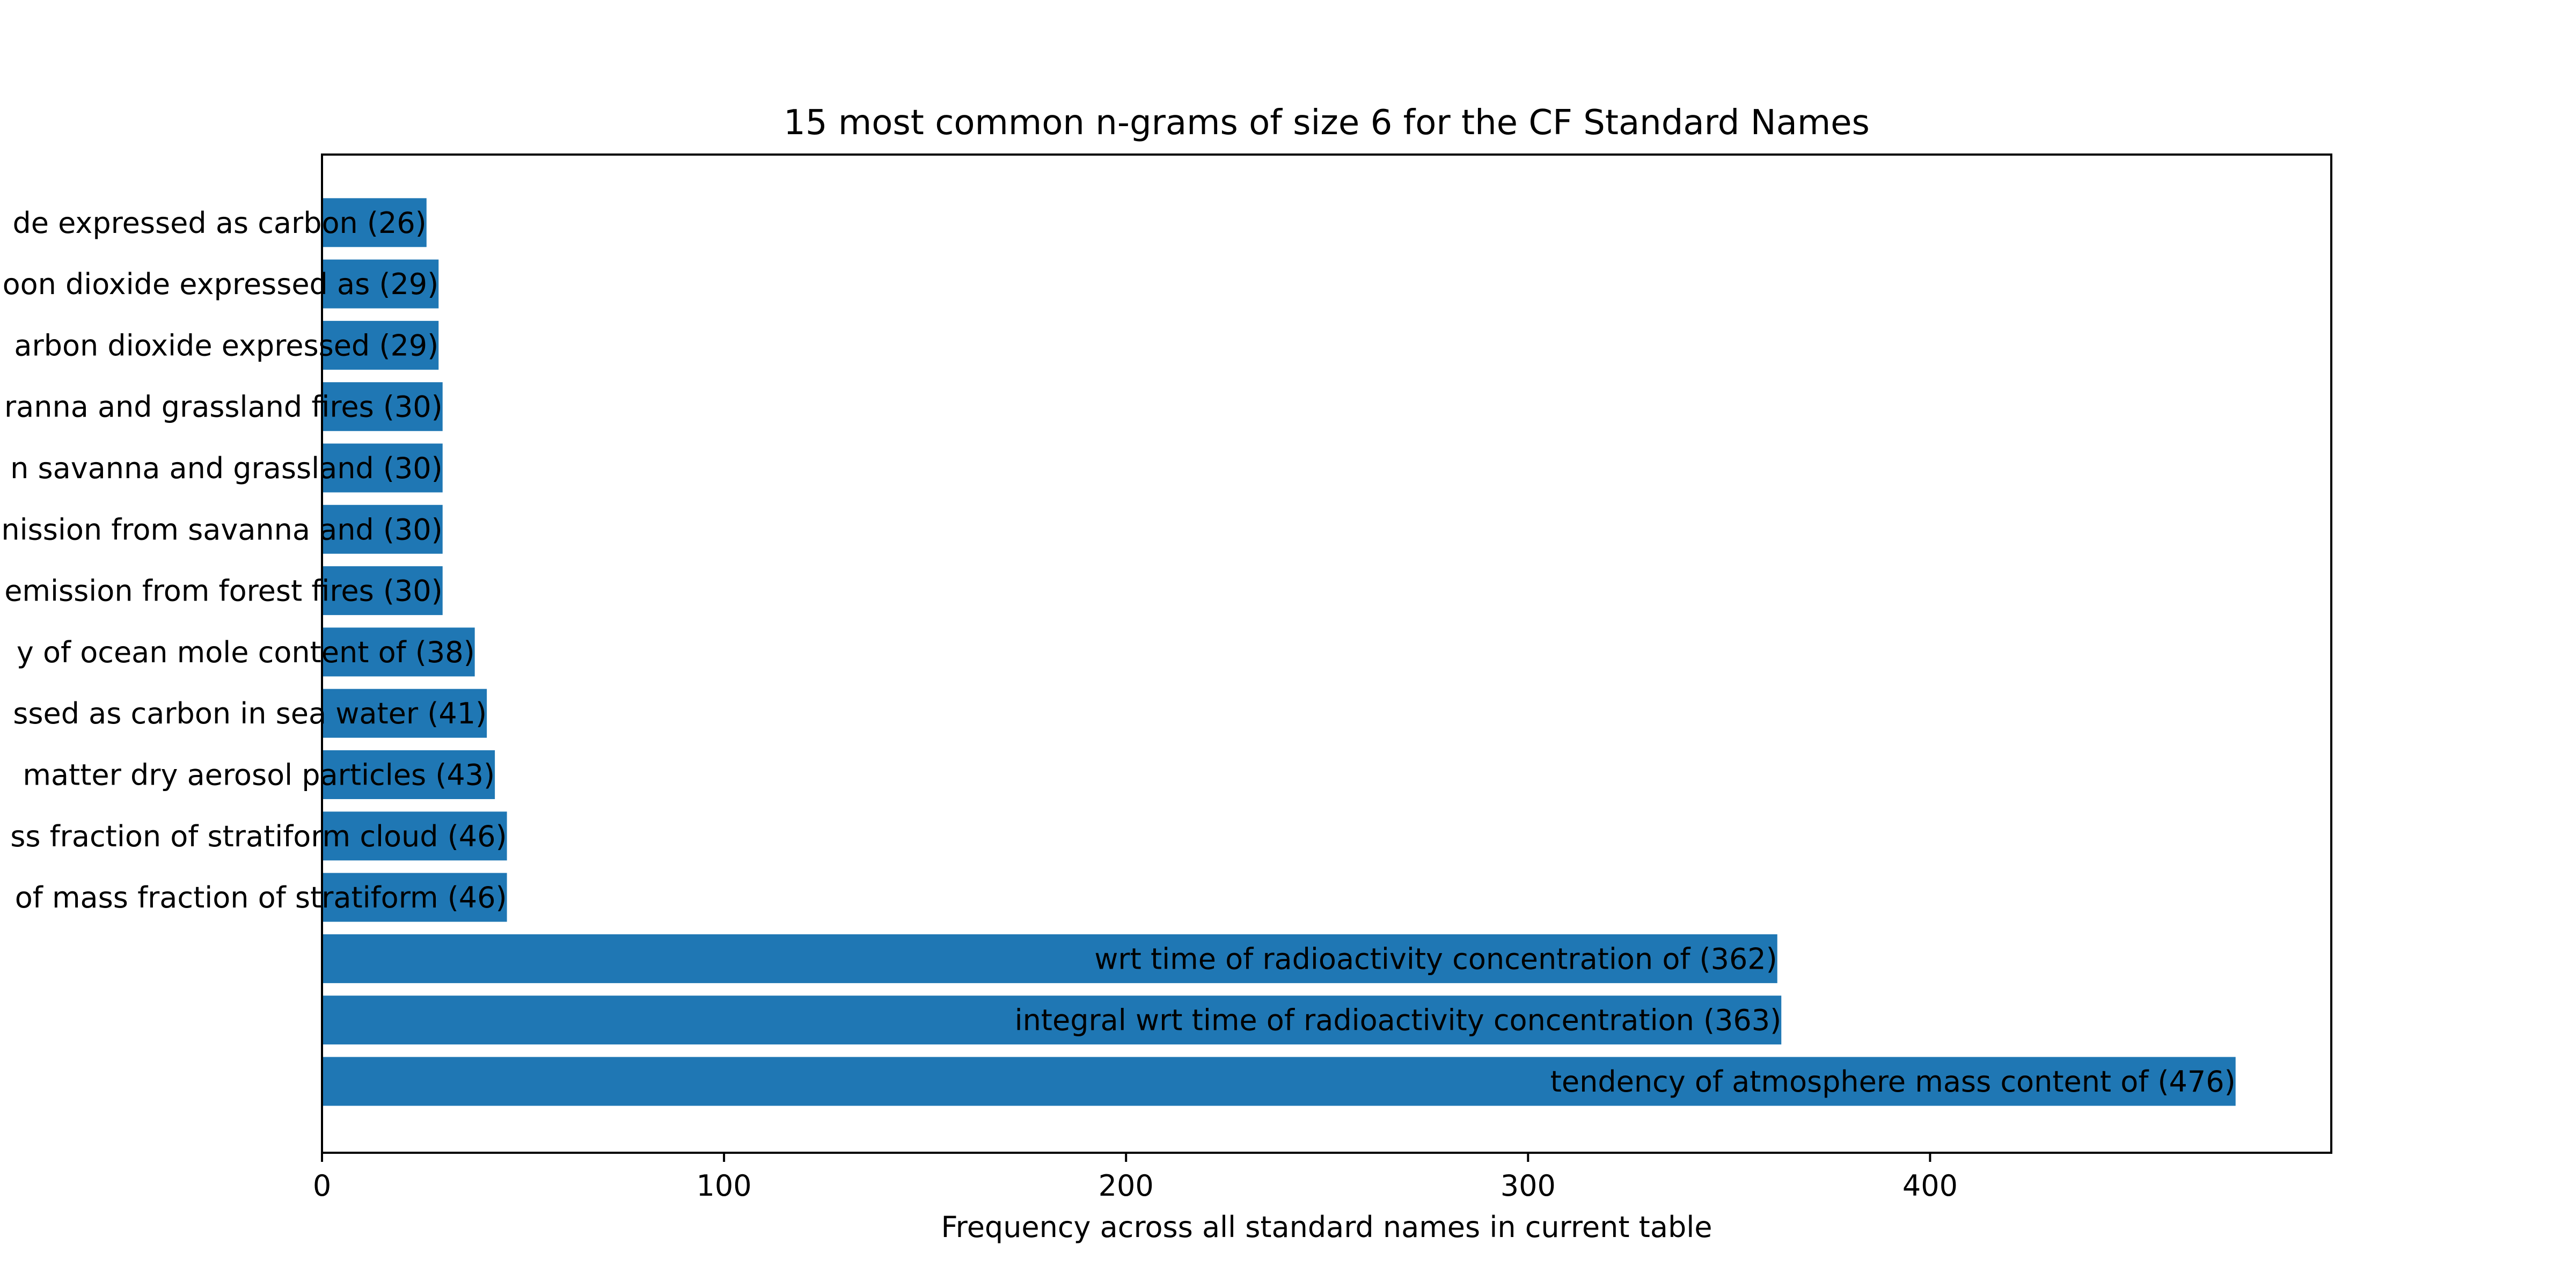 The height and width of the screenshot is (1288, 2576). I want to click on bar-label: ss fraction of stratiform cloud (46), so click(258, 836).